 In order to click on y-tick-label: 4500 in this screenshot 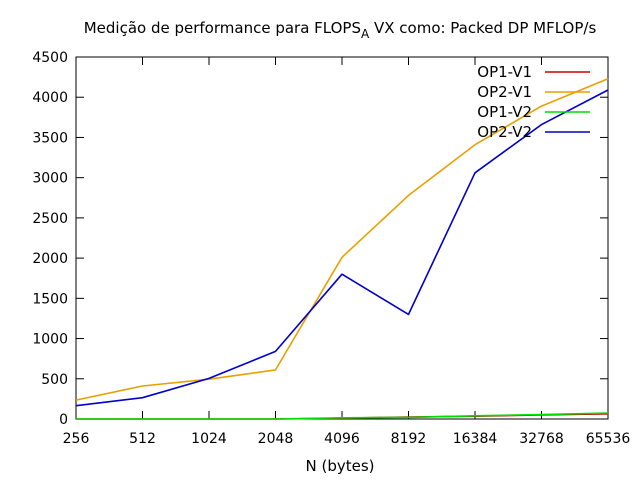, I will do `click(50, 58)`.